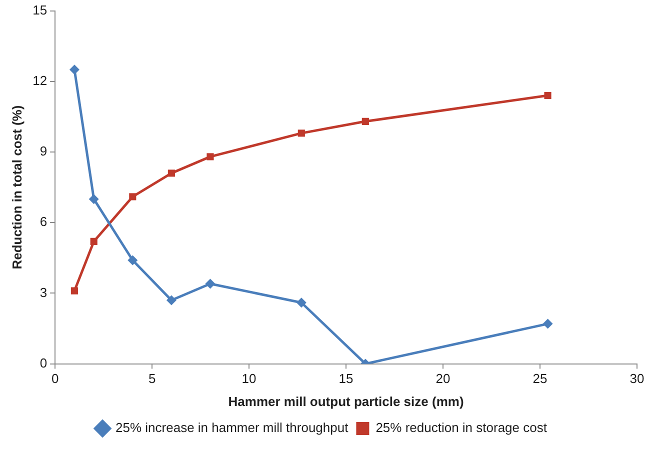 Image resolution: width=657 pixels, height=451 pixels. Describe the element at coordinates (443, 378) in the screenshot. I see `x-tick-label: 20` at that location.